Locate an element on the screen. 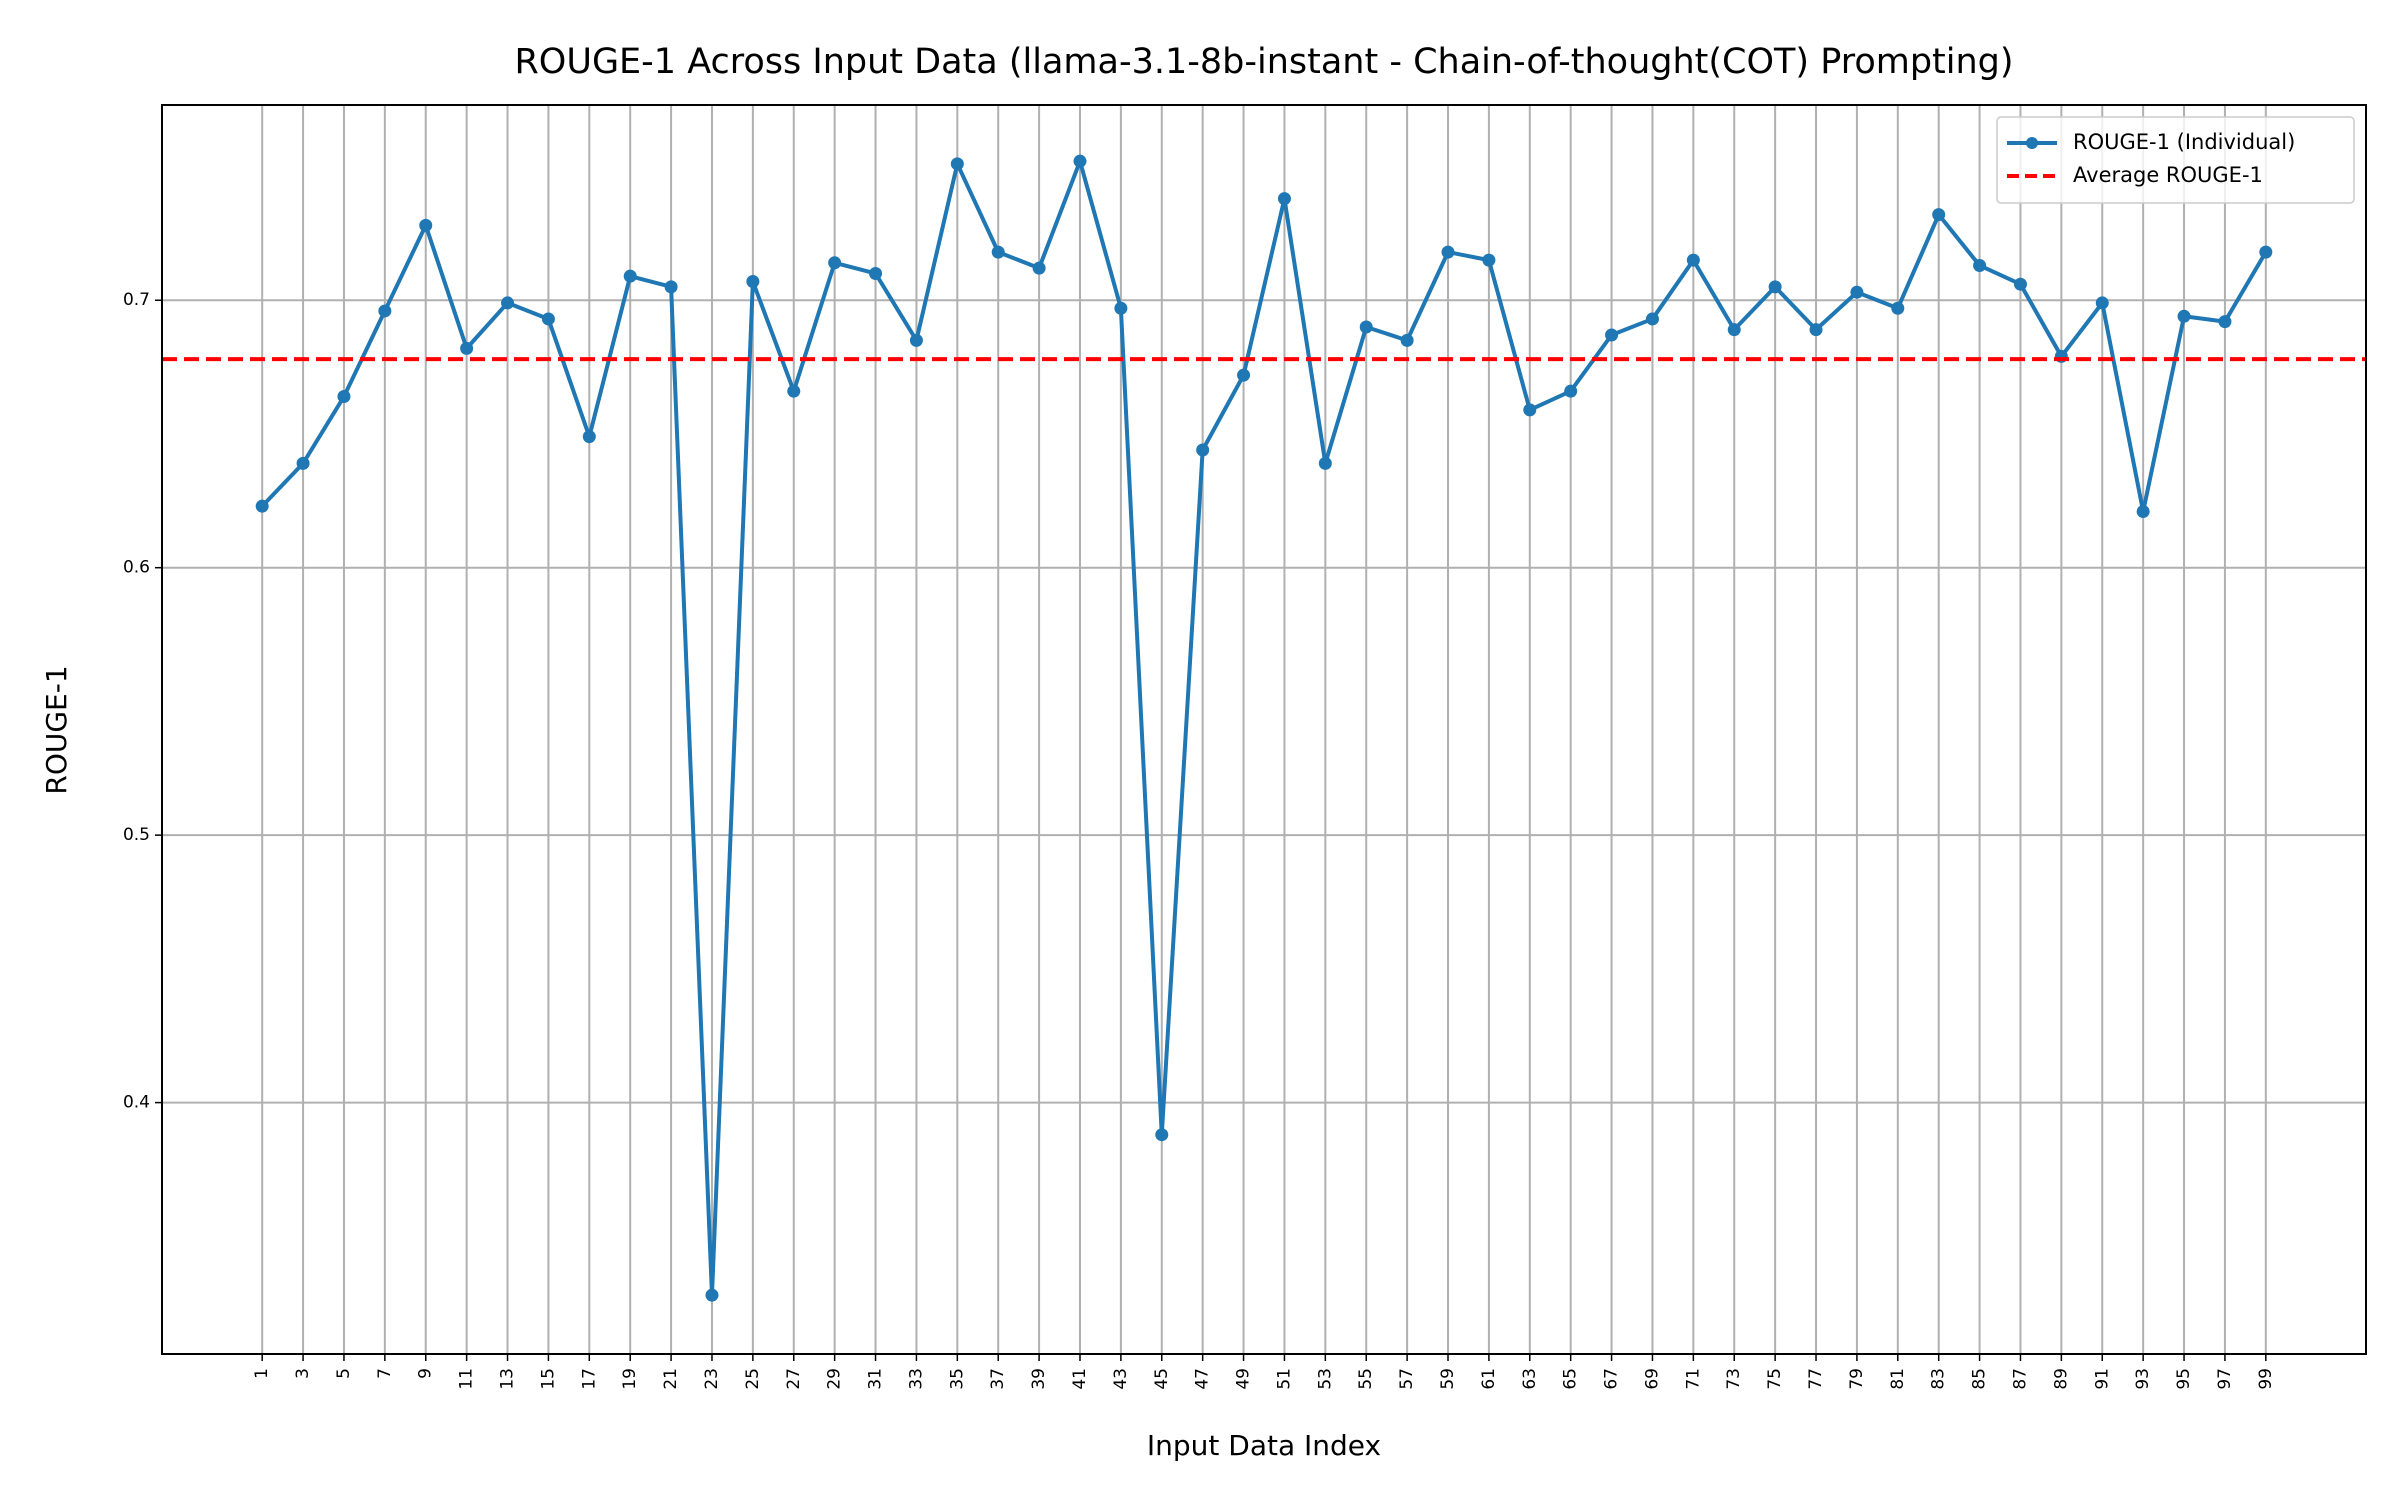 This screenshot has height=1500, width=2400. legend: ROUGE-1 (Individual) Average ROUGE-1 is located at coordinates (2175, 160).